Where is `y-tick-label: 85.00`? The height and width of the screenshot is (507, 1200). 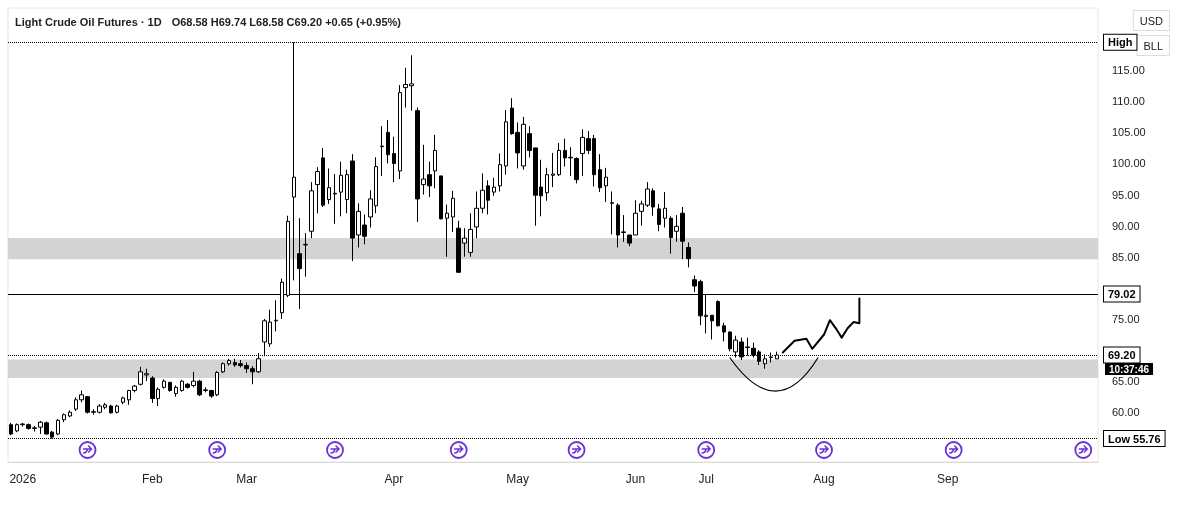 y-tick-label: 85.00 is located at coordinates (1126, 256).